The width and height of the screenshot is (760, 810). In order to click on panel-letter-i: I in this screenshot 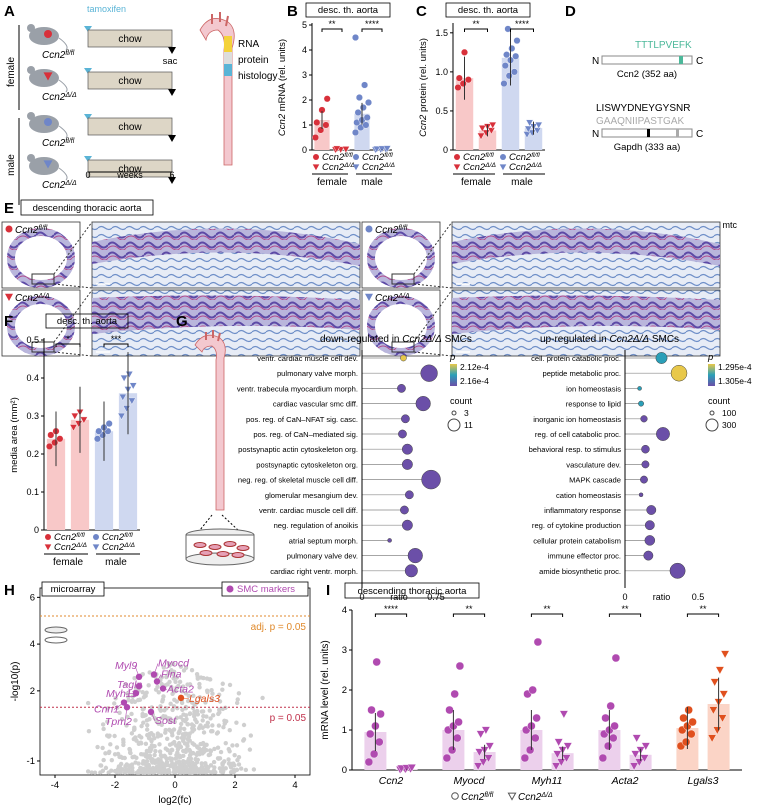, I will do `click(328, 590)`.